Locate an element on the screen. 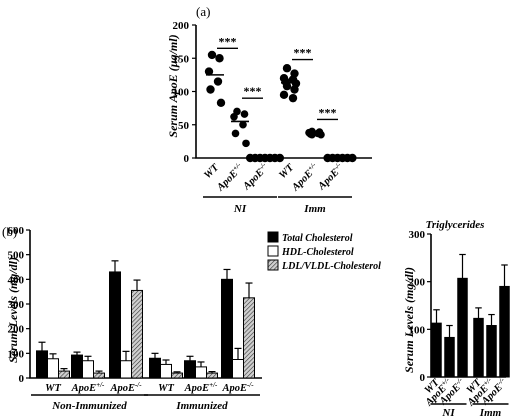 Image resolution: width=520 pixels, height=419 pixels. panel-b-y-axis-title: Serum Levels (mg/dl) is located at coordinates (13, 310).